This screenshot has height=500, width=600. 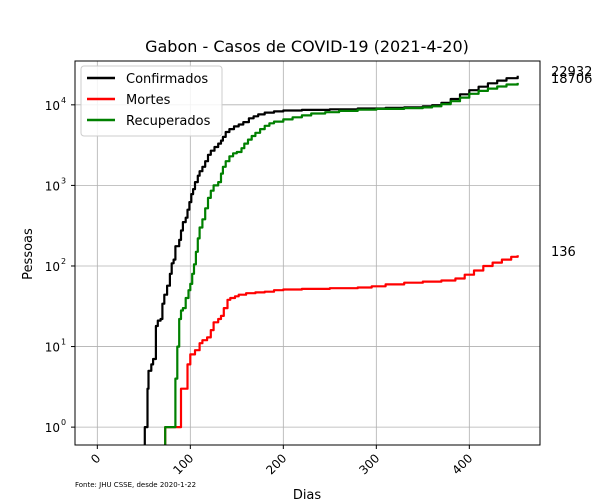 I want to click on end-label-mortes: 136, so click(x=563, y=252).